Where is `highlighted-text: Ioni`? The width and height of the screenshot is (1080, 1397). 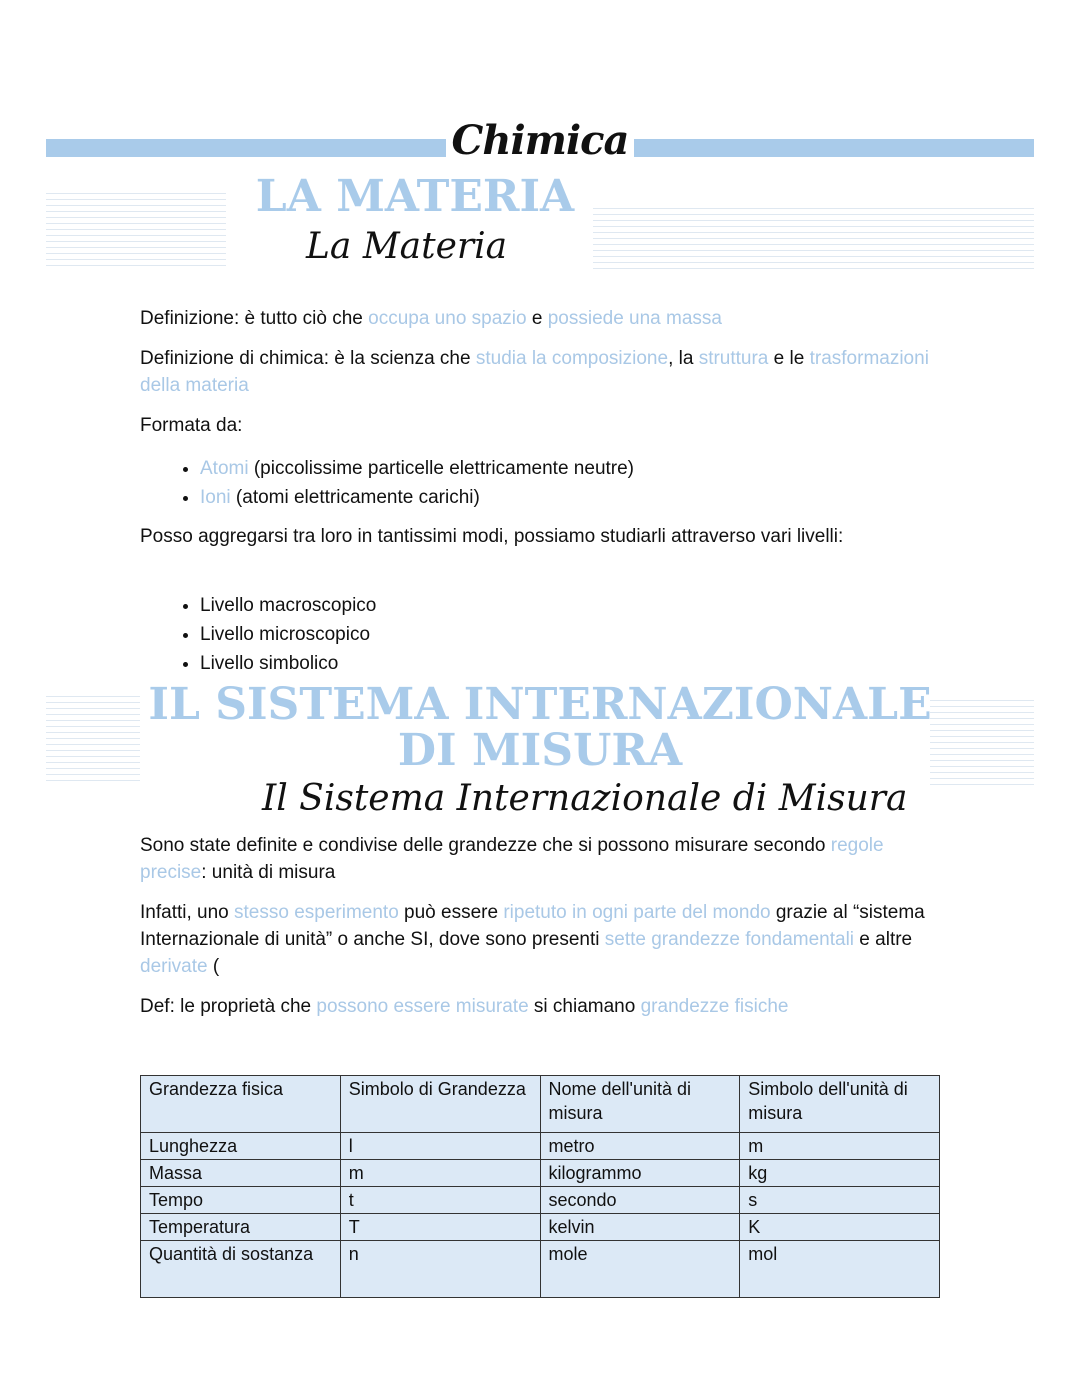
highlighted-text: Ioni is located at coordinates (215, 497).